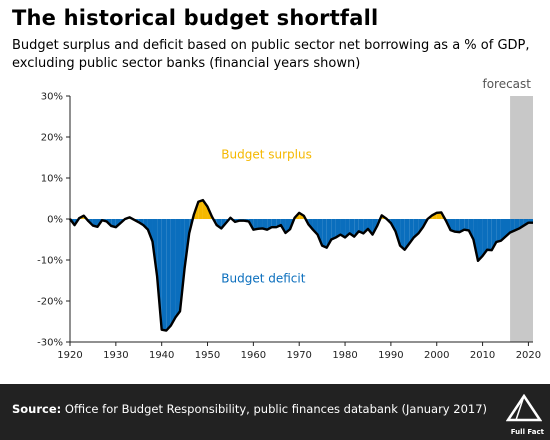 This screenshot has width=550, height=440. I want to click on chart-title: The historical budget shortfall, so click(195, 18).